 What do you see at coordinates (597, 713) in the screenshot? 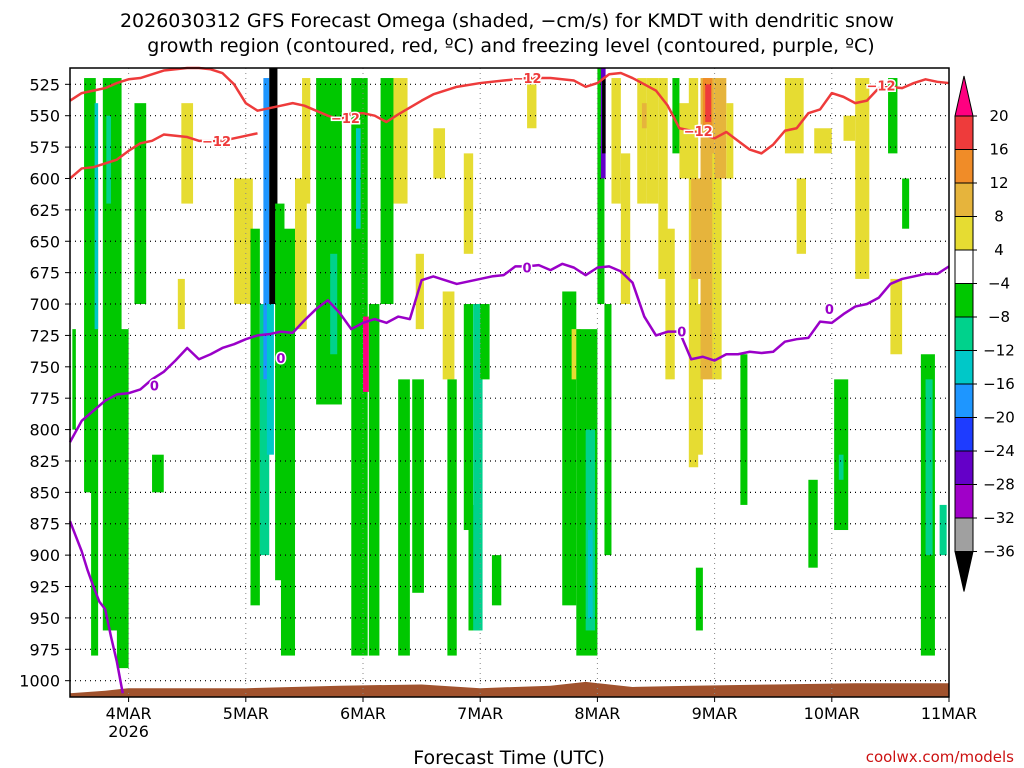
I see `x-tick-label: 8MAR` at bounding box center [597, 713].